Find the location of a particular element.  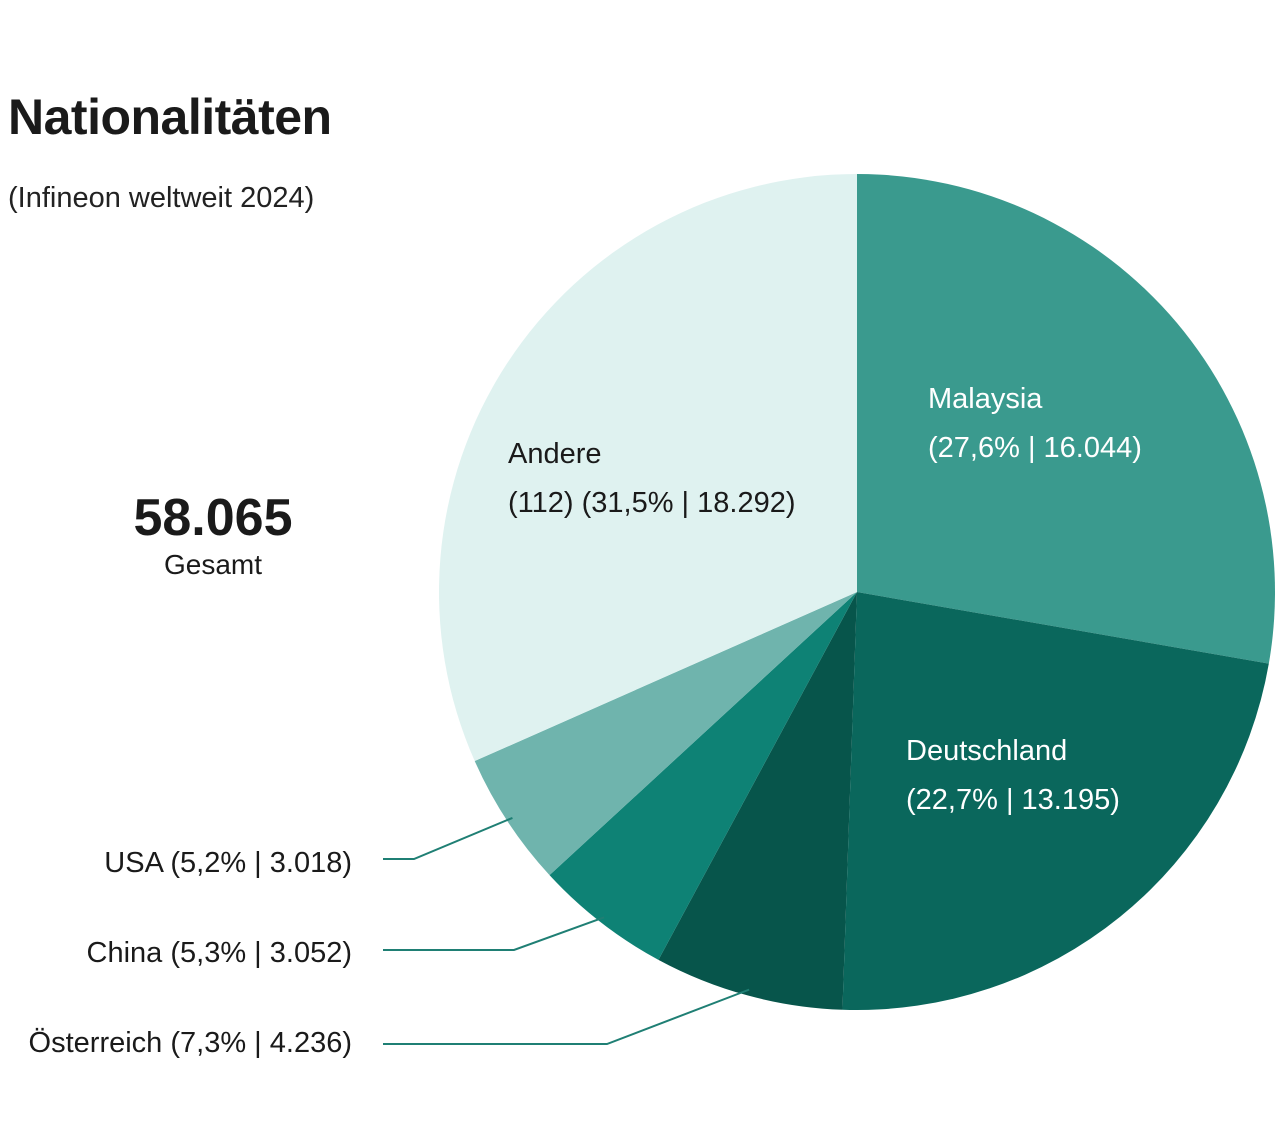

pie-slice-deutschland is located at coordinates (1055, 801).